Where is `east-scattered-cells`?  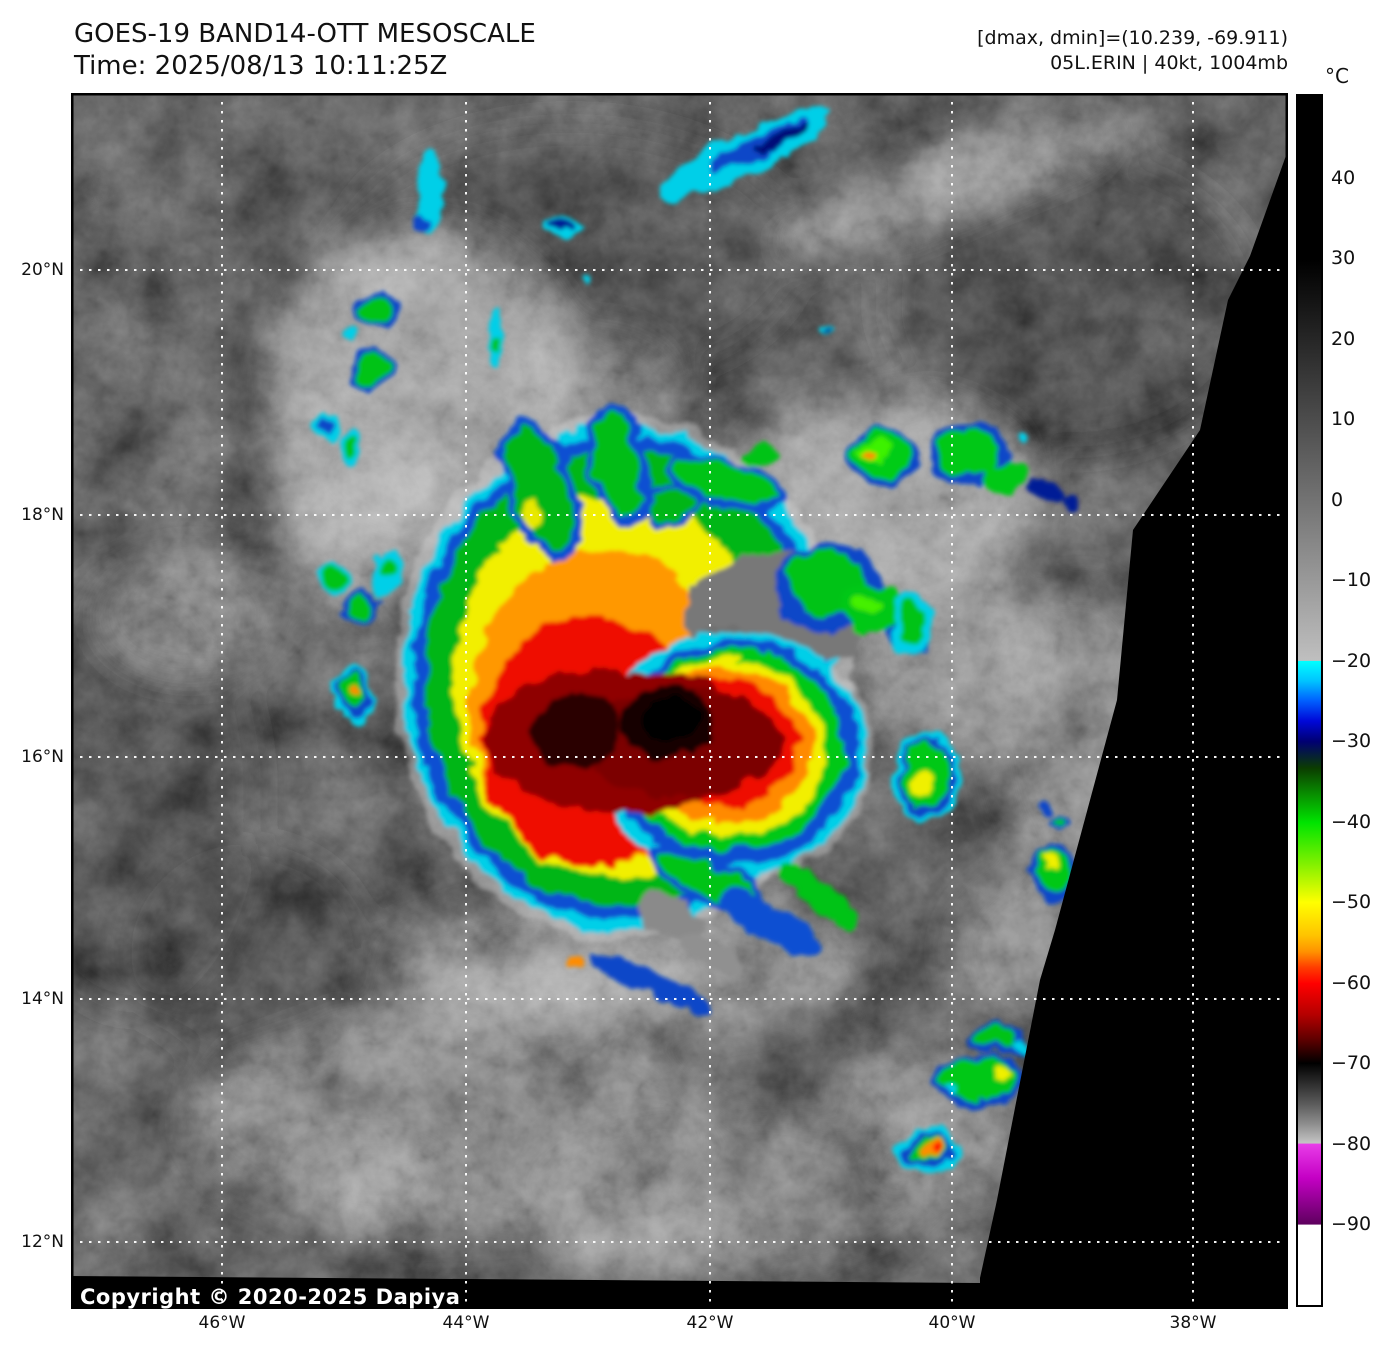 east-scattered-cells is located at coordinates (984, 818).